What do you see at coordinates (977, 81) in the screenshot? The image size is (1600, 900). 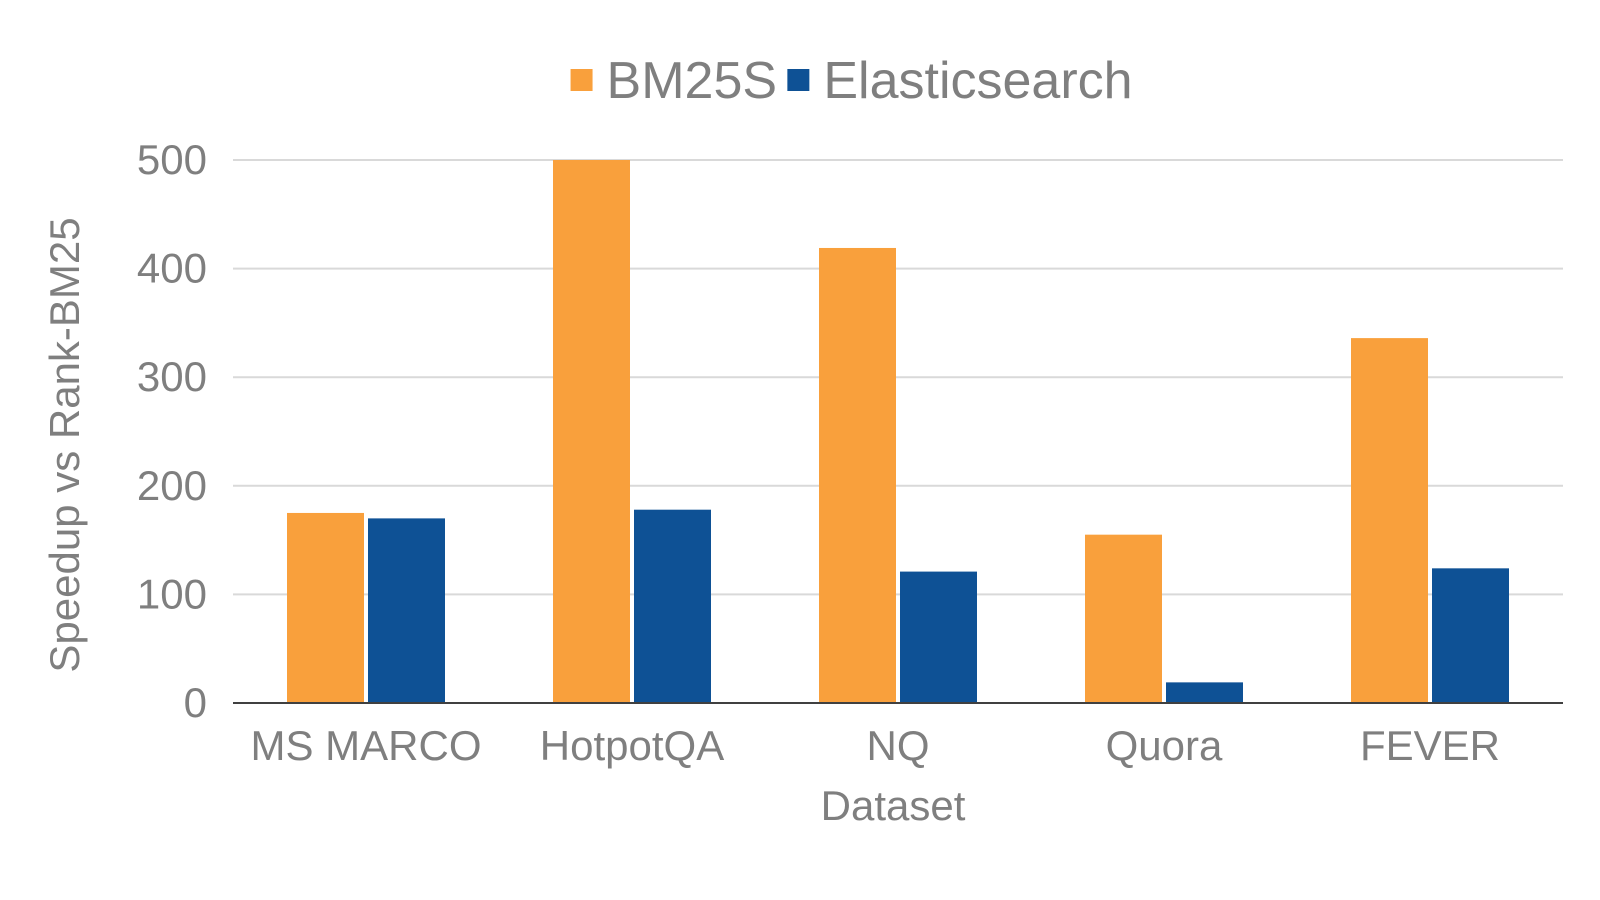 I see `legend-label: Elasticsearch` at bounding box center [977, 81].